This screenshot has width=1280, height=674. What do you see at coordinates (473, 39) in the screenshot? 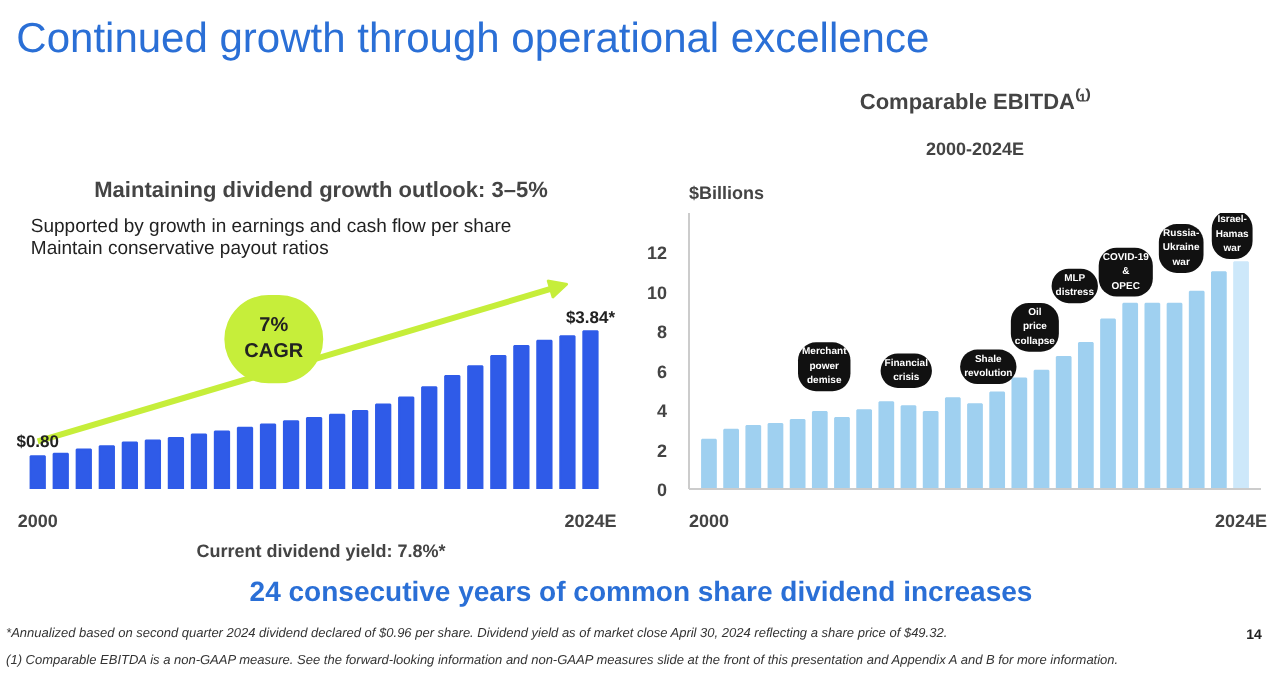
I see `chart-title: Continued growth through operational excellence` at bounding box center [473, 39].